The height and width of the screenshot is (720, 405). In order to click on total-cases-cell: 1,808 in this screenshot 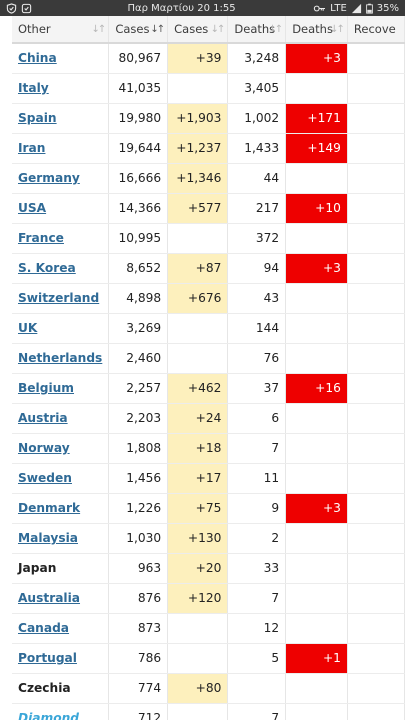, I will do `click(138, 448)`.